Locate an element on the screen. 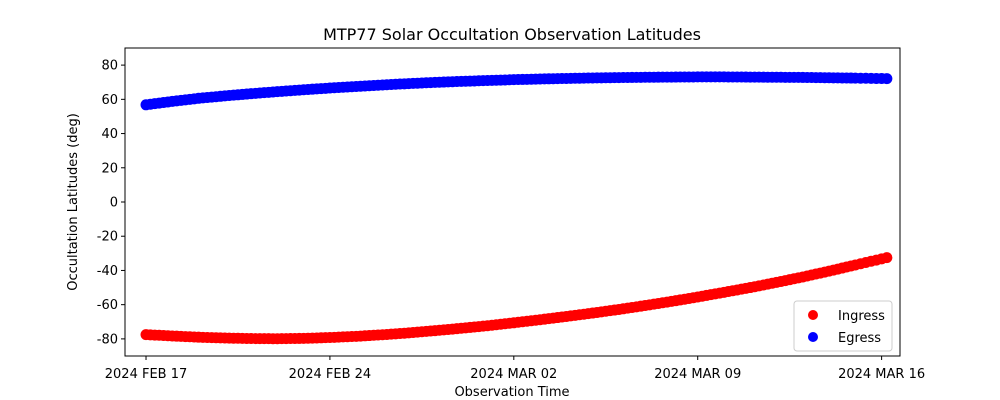 The height and width of the screenshot is (400, 1000). y-tick-label: -40 is located at coordinates (107, 271).